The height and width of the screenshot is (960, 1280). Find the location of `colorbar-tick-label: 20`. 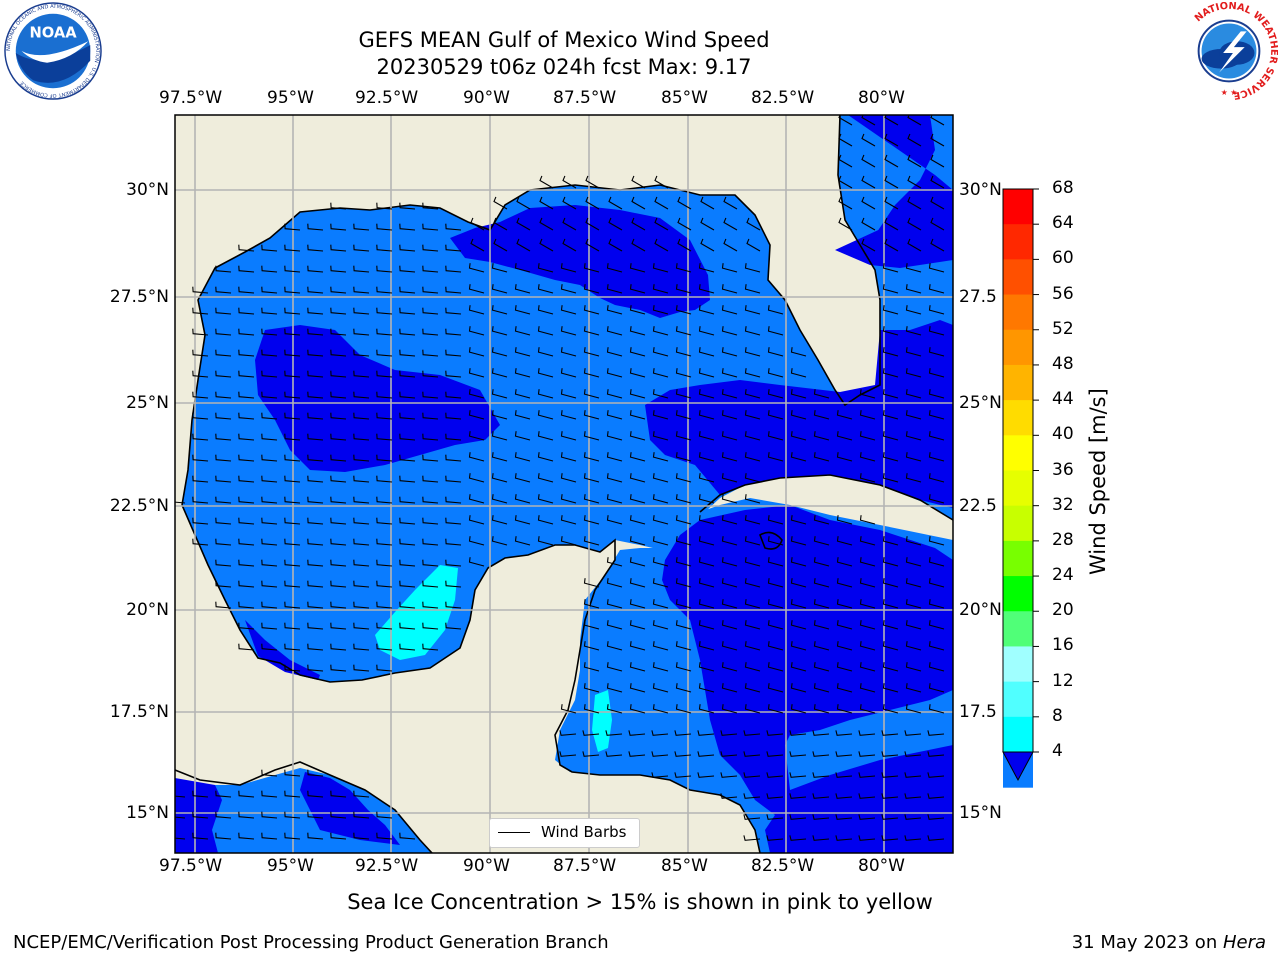

colorbar-tick-label: 20 is located at coordinates (1063, 610).